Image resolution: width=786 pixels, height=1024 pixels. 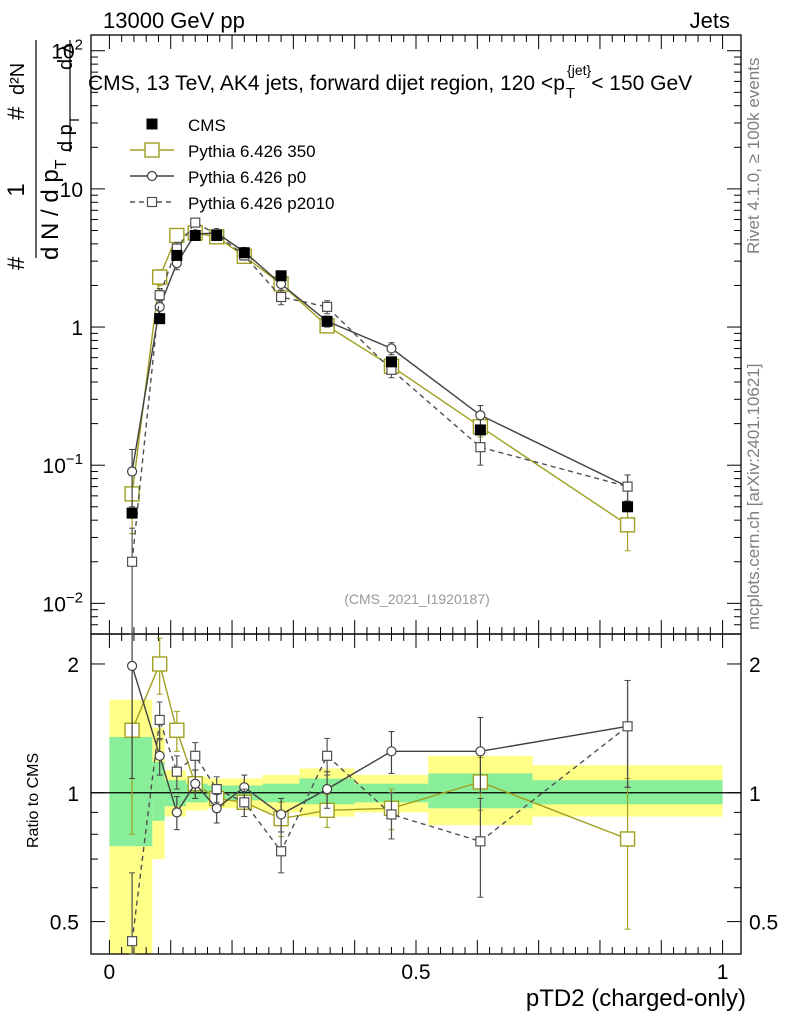 I want to click on main-ytick-label-3: 10, so click(x=71, y=190).